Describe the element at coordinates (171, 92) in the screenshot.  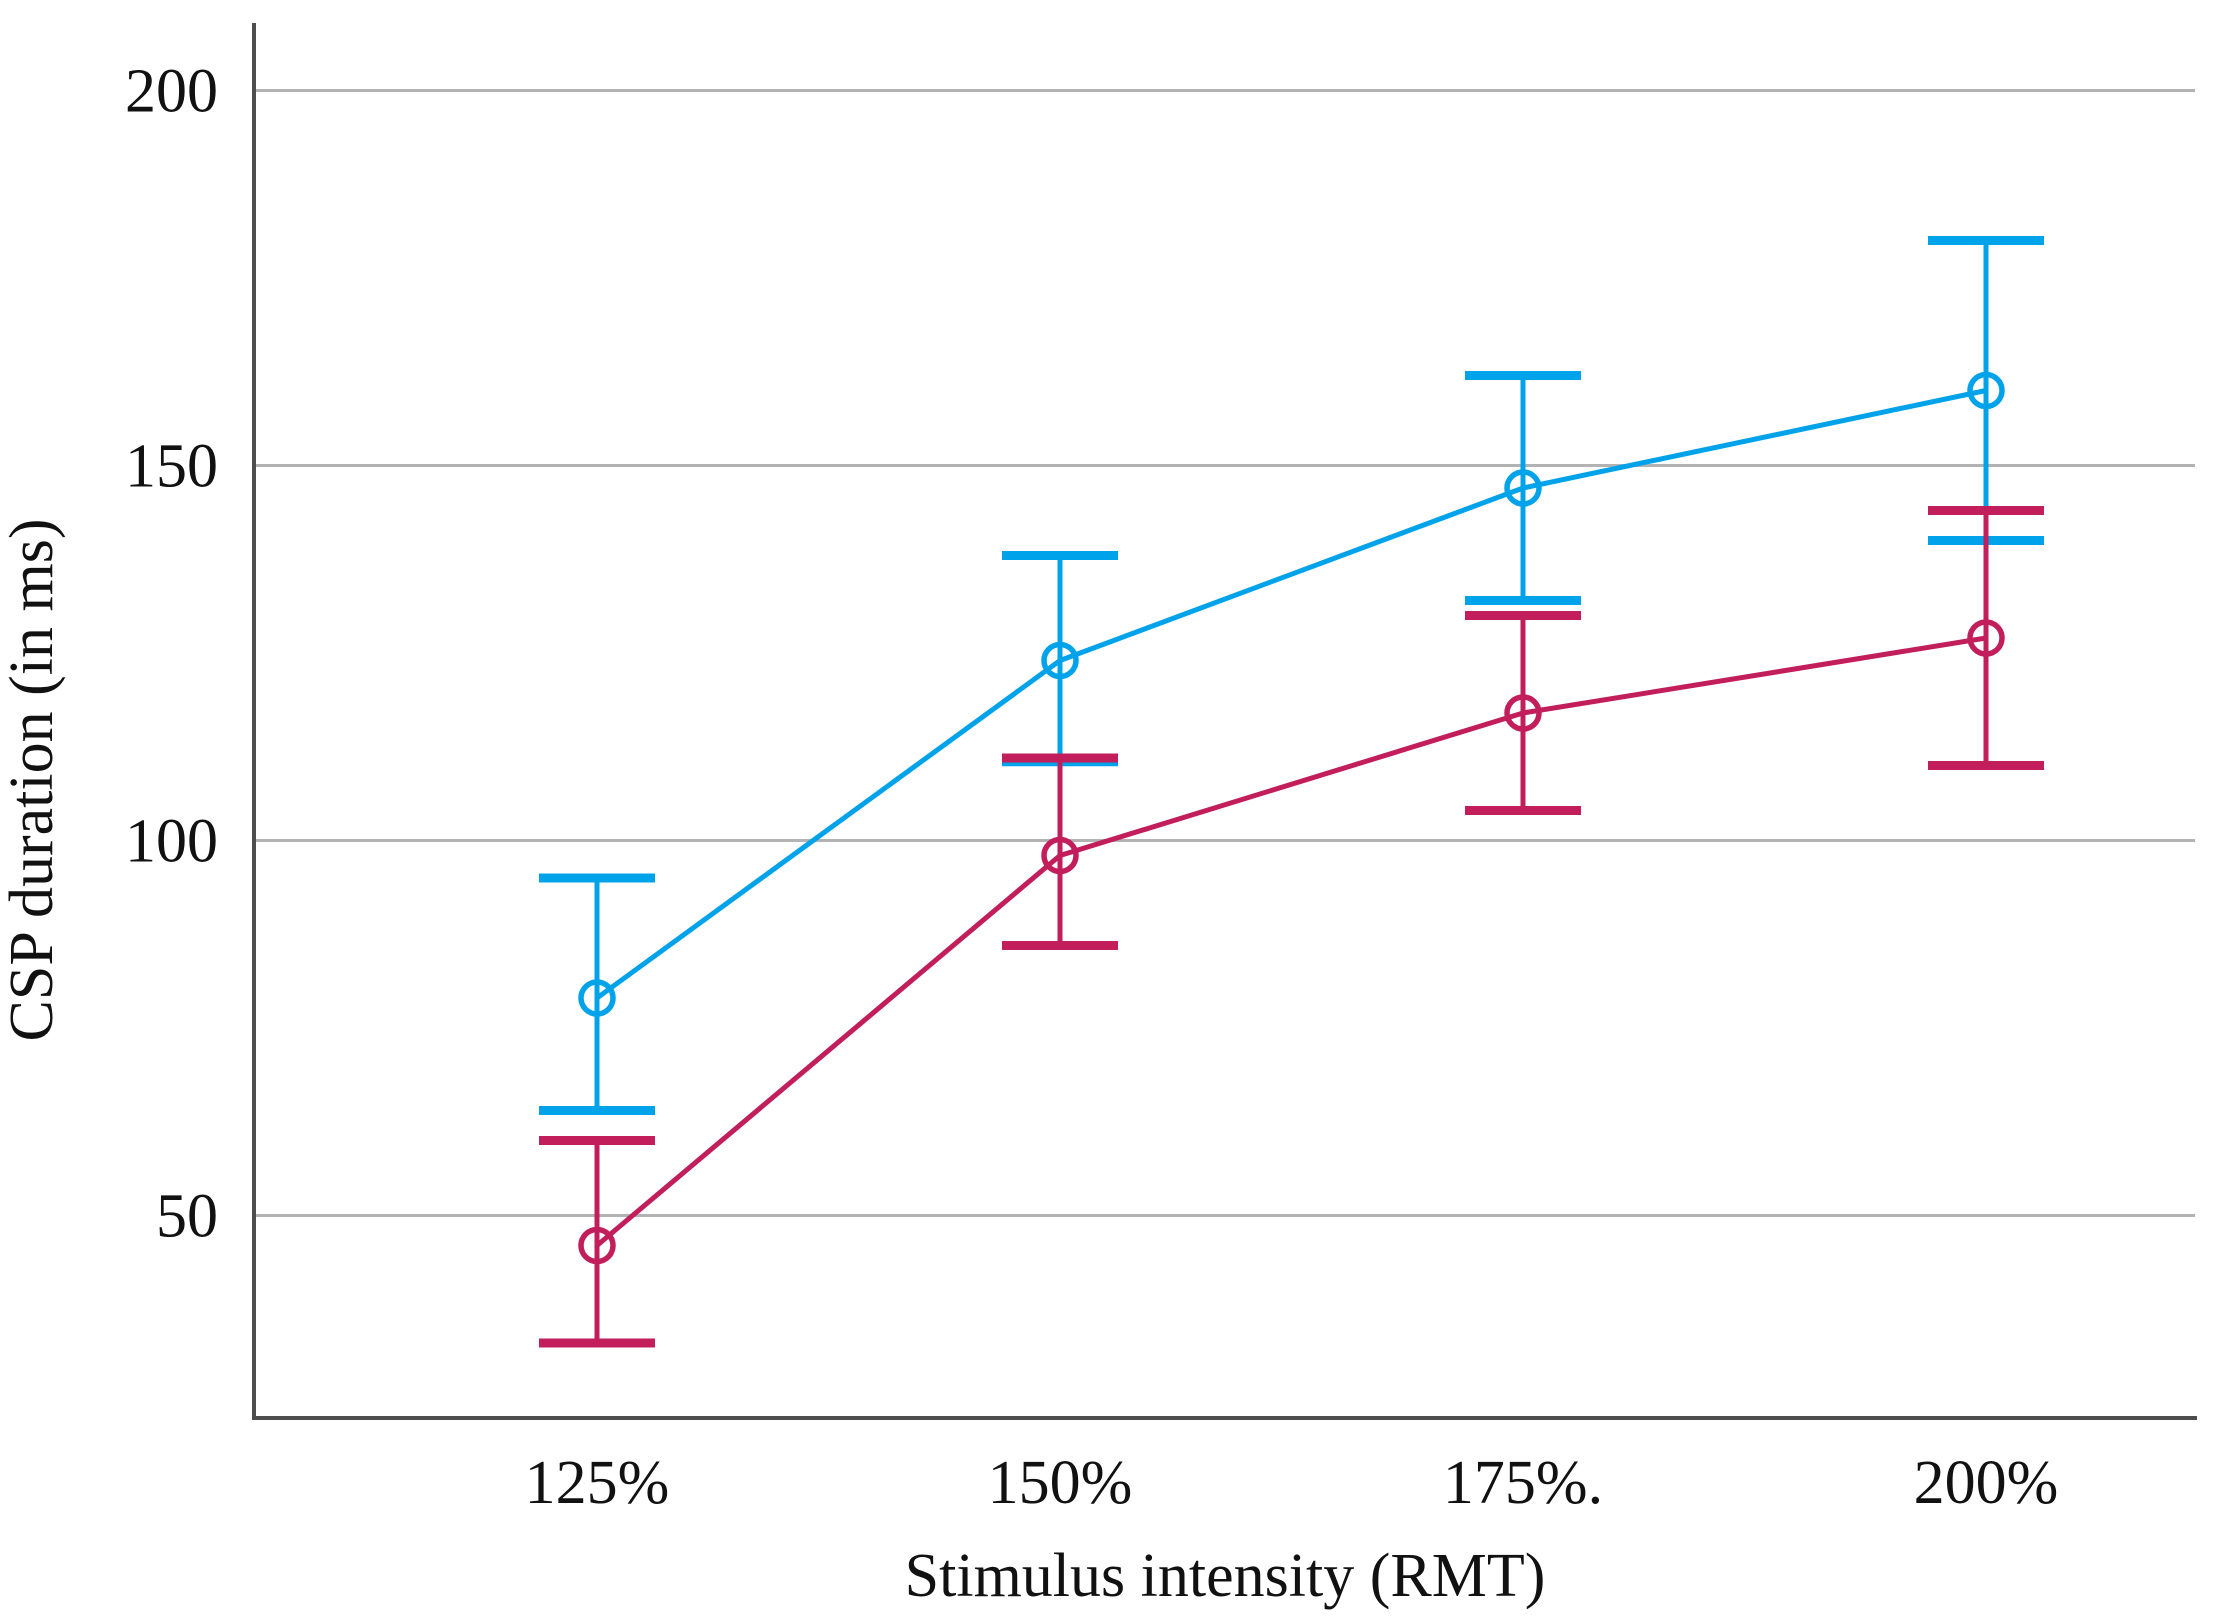
I see `y-tick-label-200: 200` at that location.